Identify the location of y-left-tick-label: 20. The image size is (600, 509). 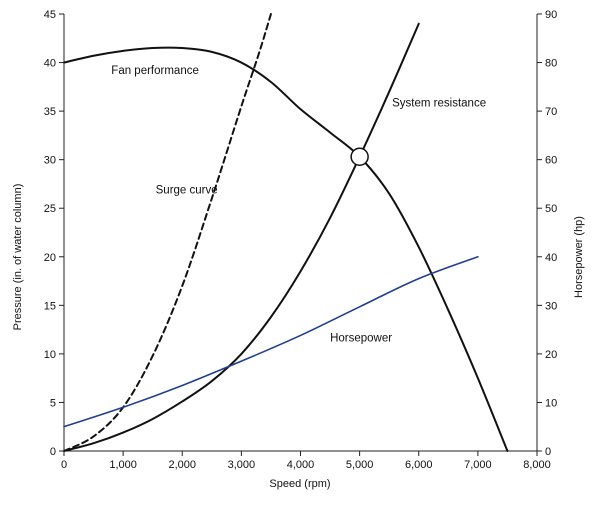
(50, 258).